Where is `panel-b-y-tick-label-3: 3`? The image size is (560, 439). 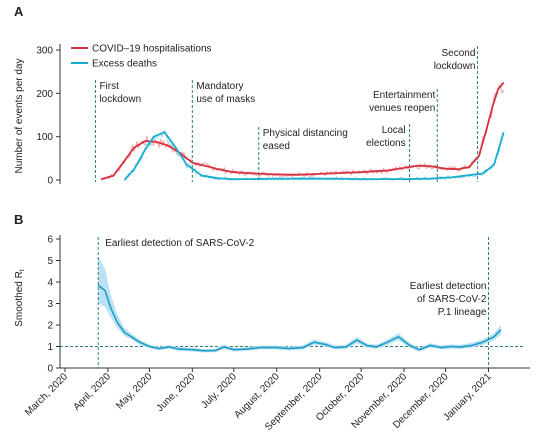 panel-b-y-tick-label-3: 3 is located at coordinates (50, 304).